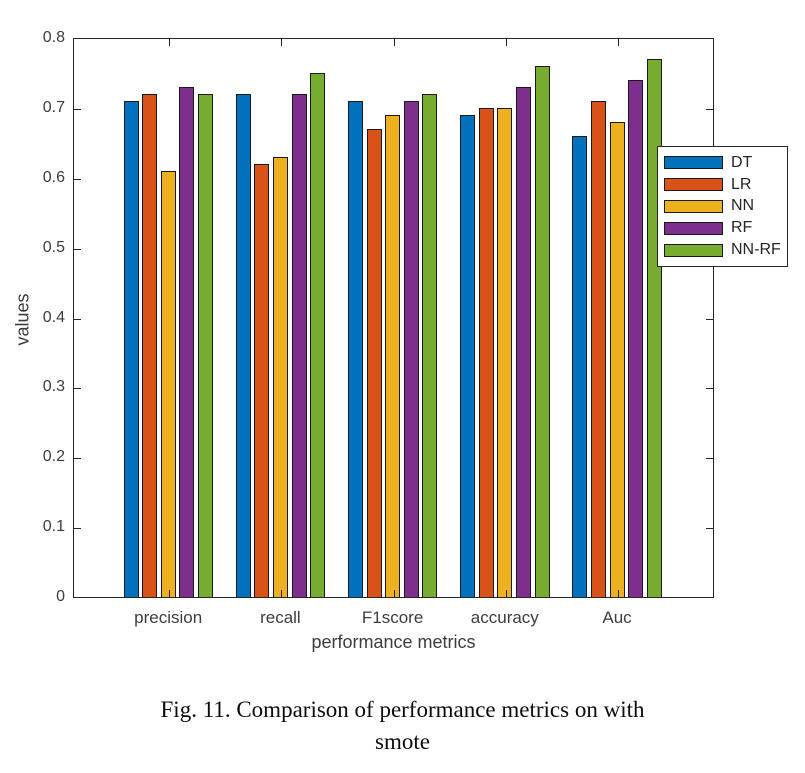  Describe the element at coordinates (523, 342) in the screenshot. I see `bar-accuracy-RF` at that location.